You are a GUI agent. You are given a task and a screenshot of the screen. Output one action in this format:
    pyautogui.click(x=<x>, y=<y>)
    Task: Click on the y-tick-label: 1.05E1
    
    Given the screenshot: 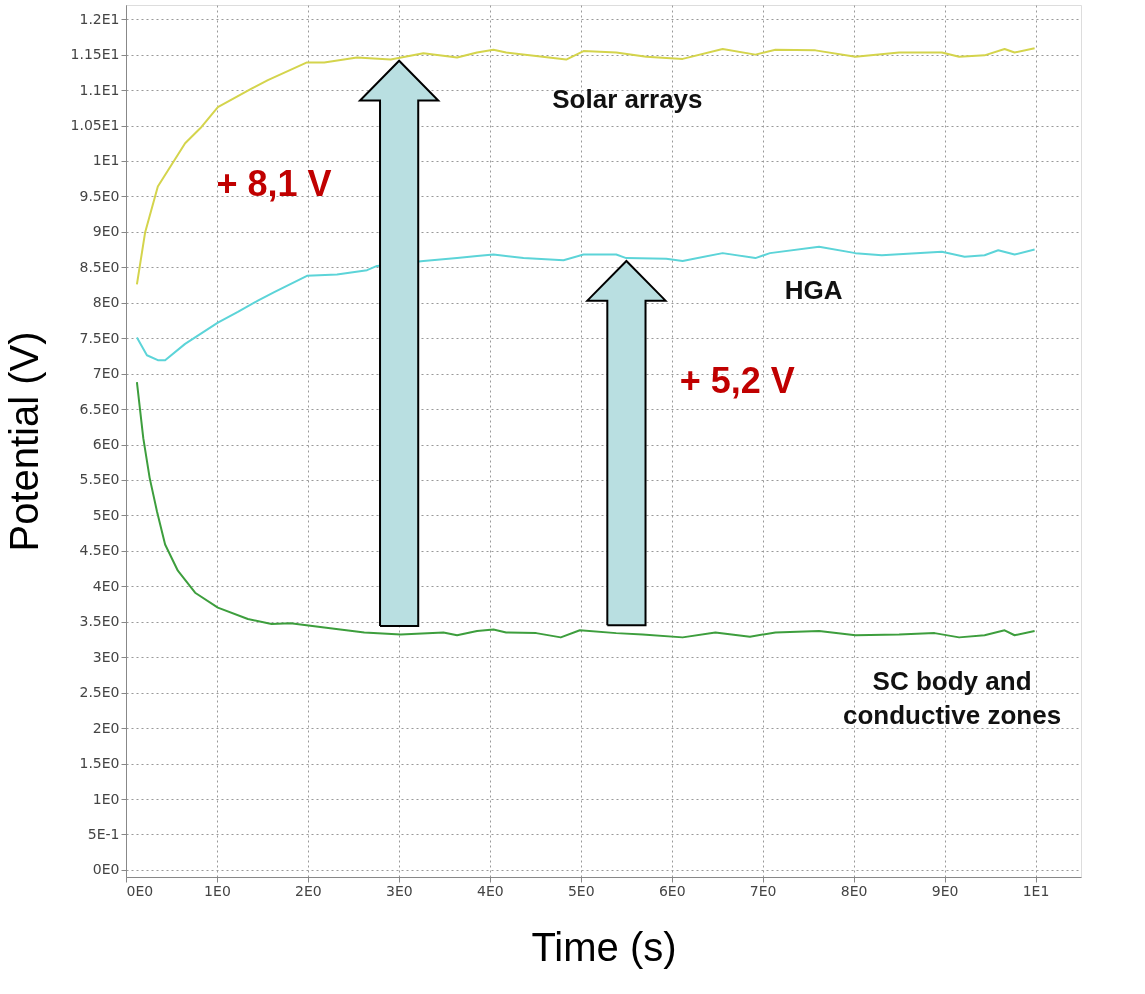 What is the action you would take?
    pyautogui.click(x=95, y=125)
    